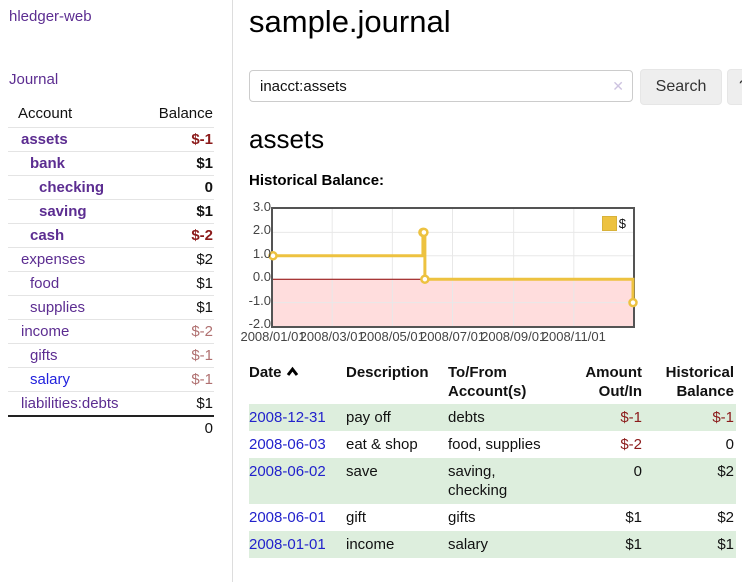 The height and width of the screenshot is (582, 742). Describe the element at coordinates (350, 21) in the screenshot. I see `page-title: sample.journal` at that location.